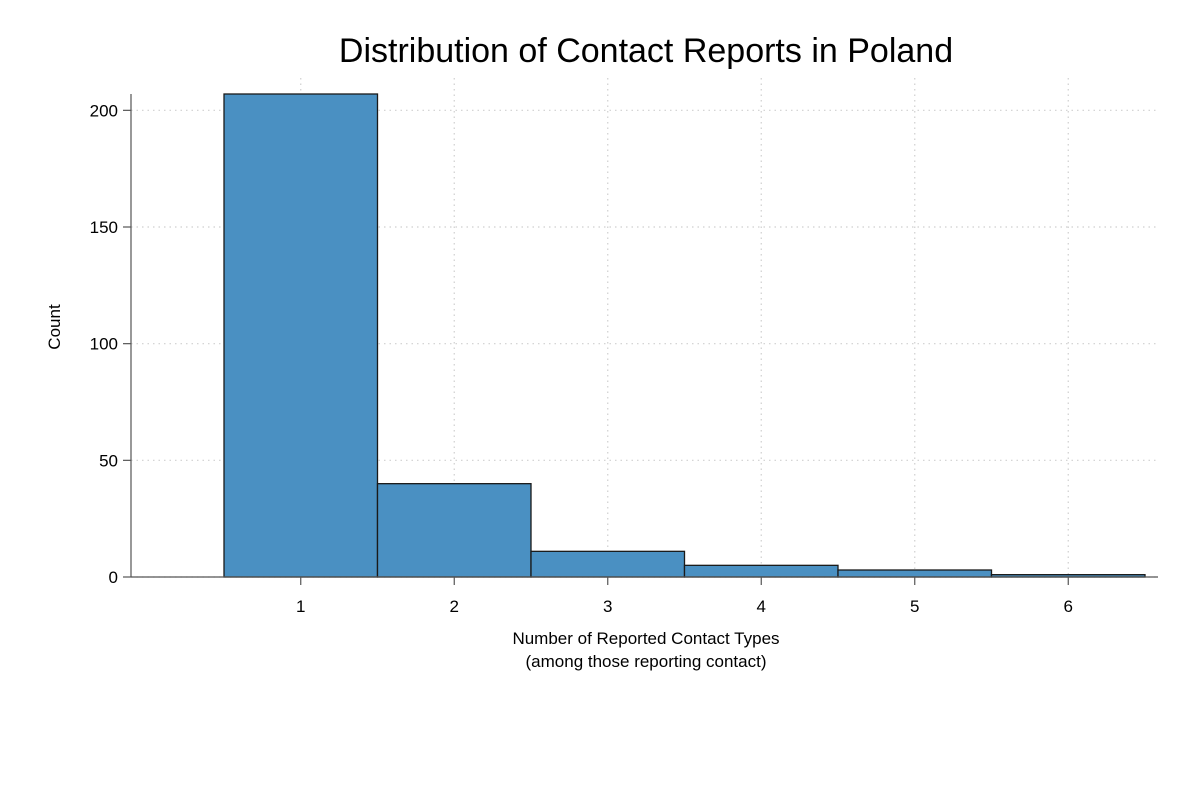 Image resolution: width=1191 pixels, height=794 pixels. Describe the element at coordinates (646, 661) in the screenshot. I see `x-axis-label-line-2: (among those reporting contact)` at that location.